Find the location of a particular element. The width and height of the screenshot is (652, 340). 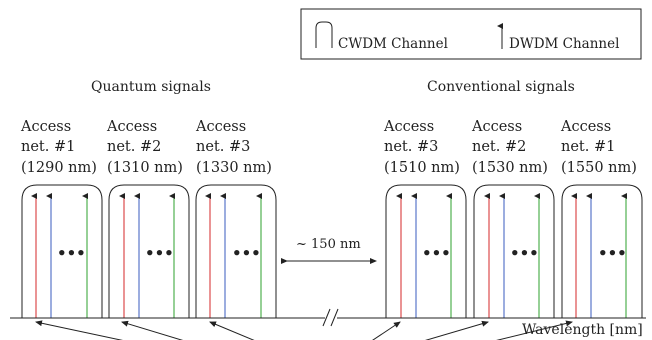

access-net-label-4: net. #3 is located at coordinates (411, 147).